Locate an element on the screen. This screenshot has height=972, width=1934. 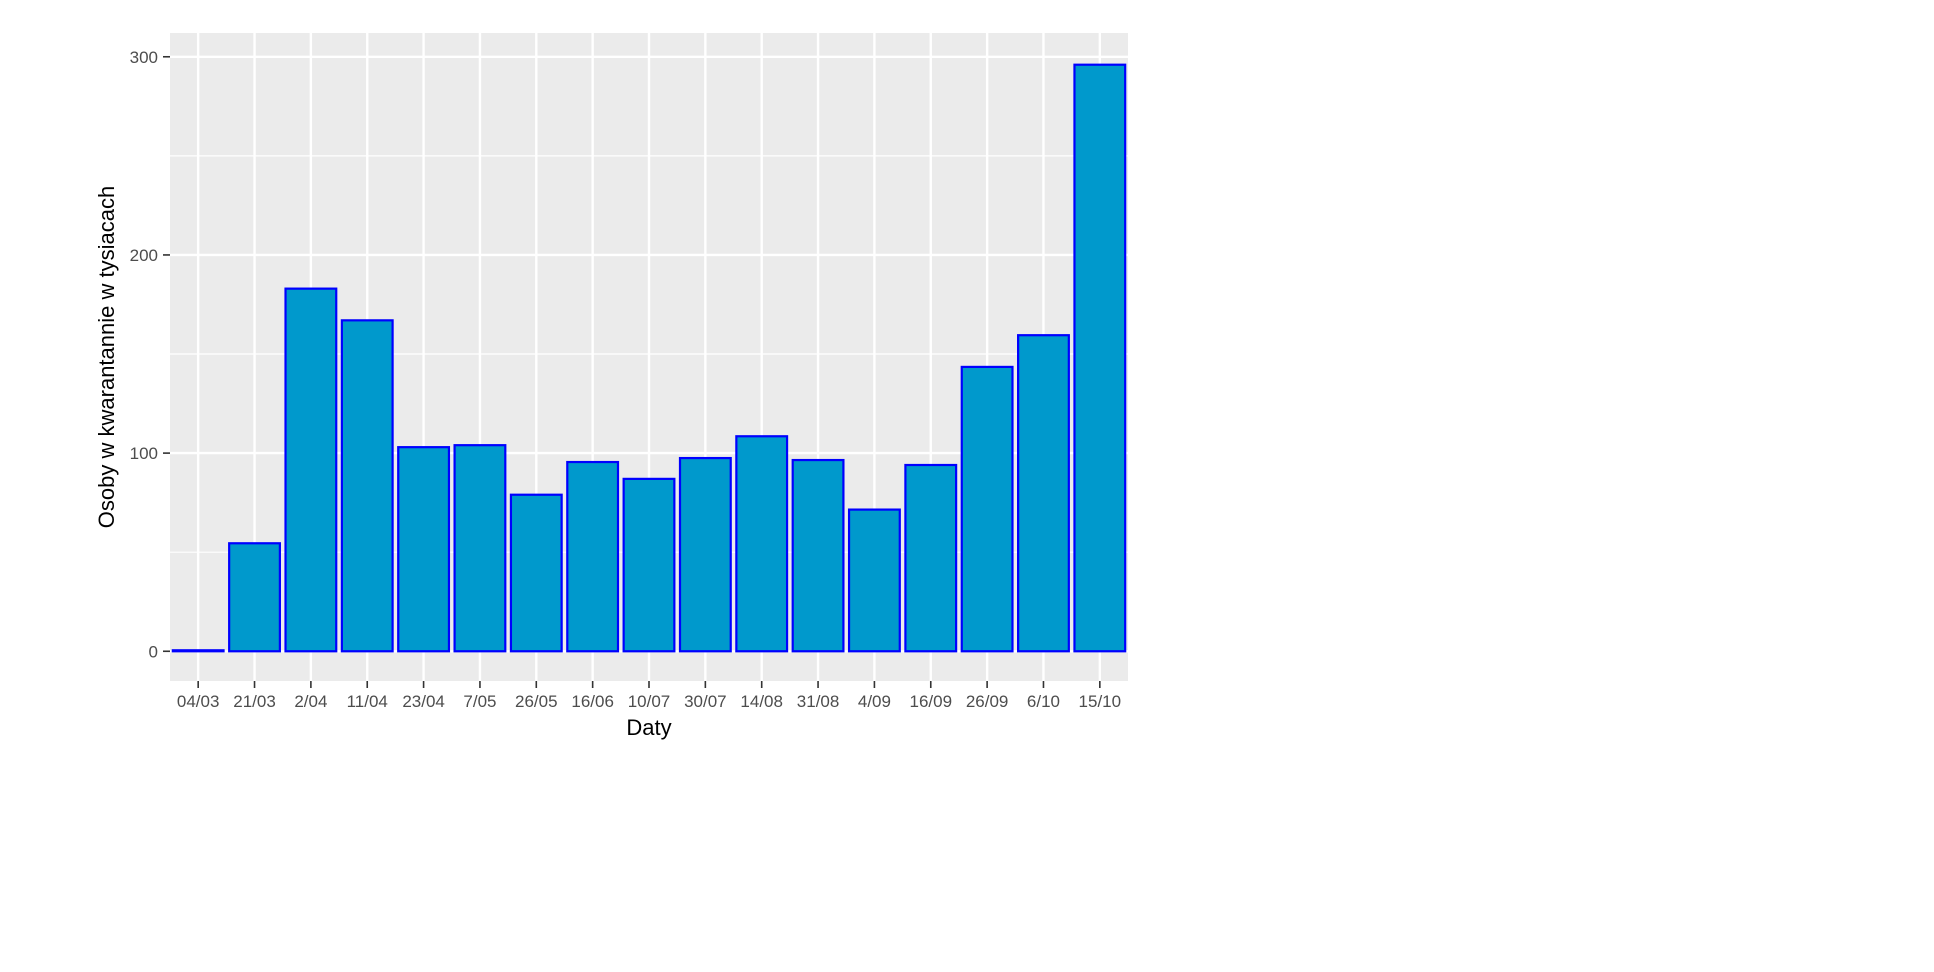
x-tick-label: 26/09 is located at coordinates (987, 701).